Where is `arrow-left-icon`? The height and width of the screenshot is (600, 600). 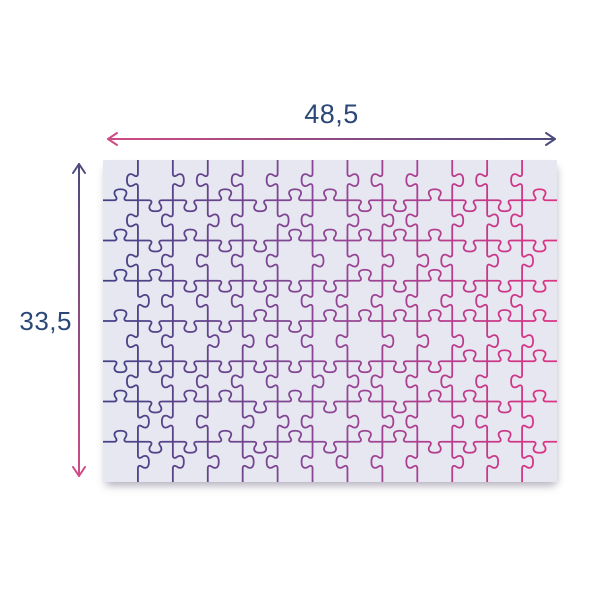
arrow-left-icon is located at coordinates (112, 139).